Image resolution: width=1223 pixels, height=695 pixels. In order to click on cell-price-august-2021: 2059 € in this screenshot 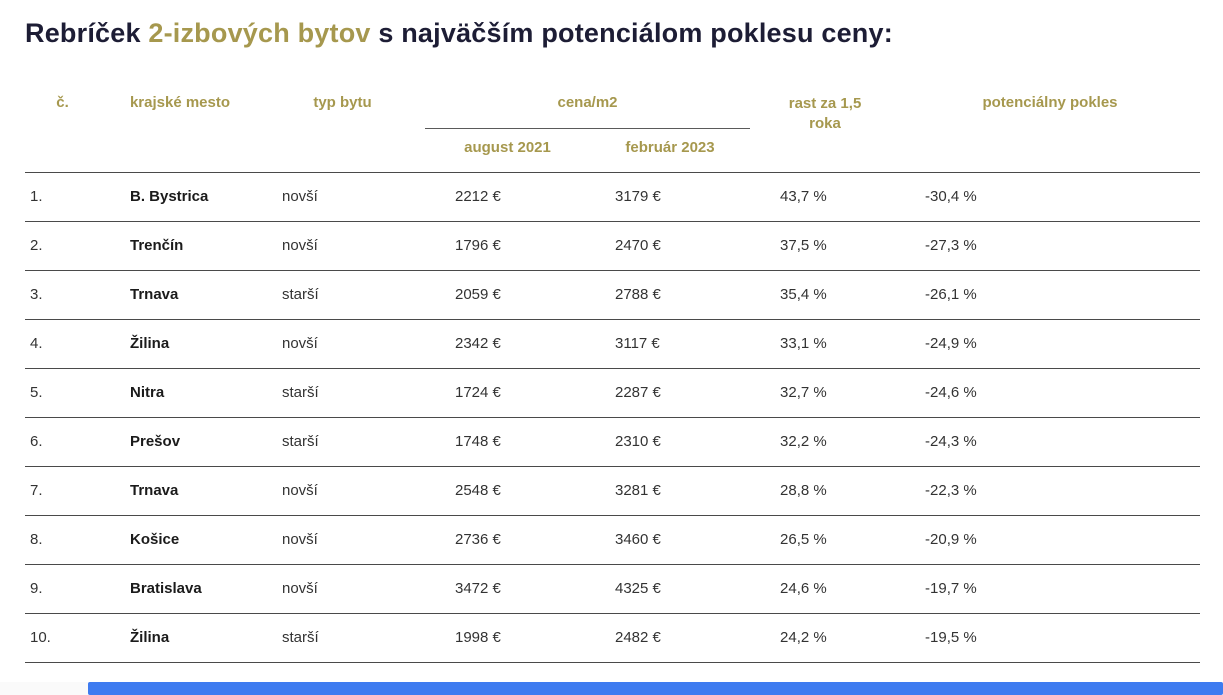, I will do `click(507, 294)`.